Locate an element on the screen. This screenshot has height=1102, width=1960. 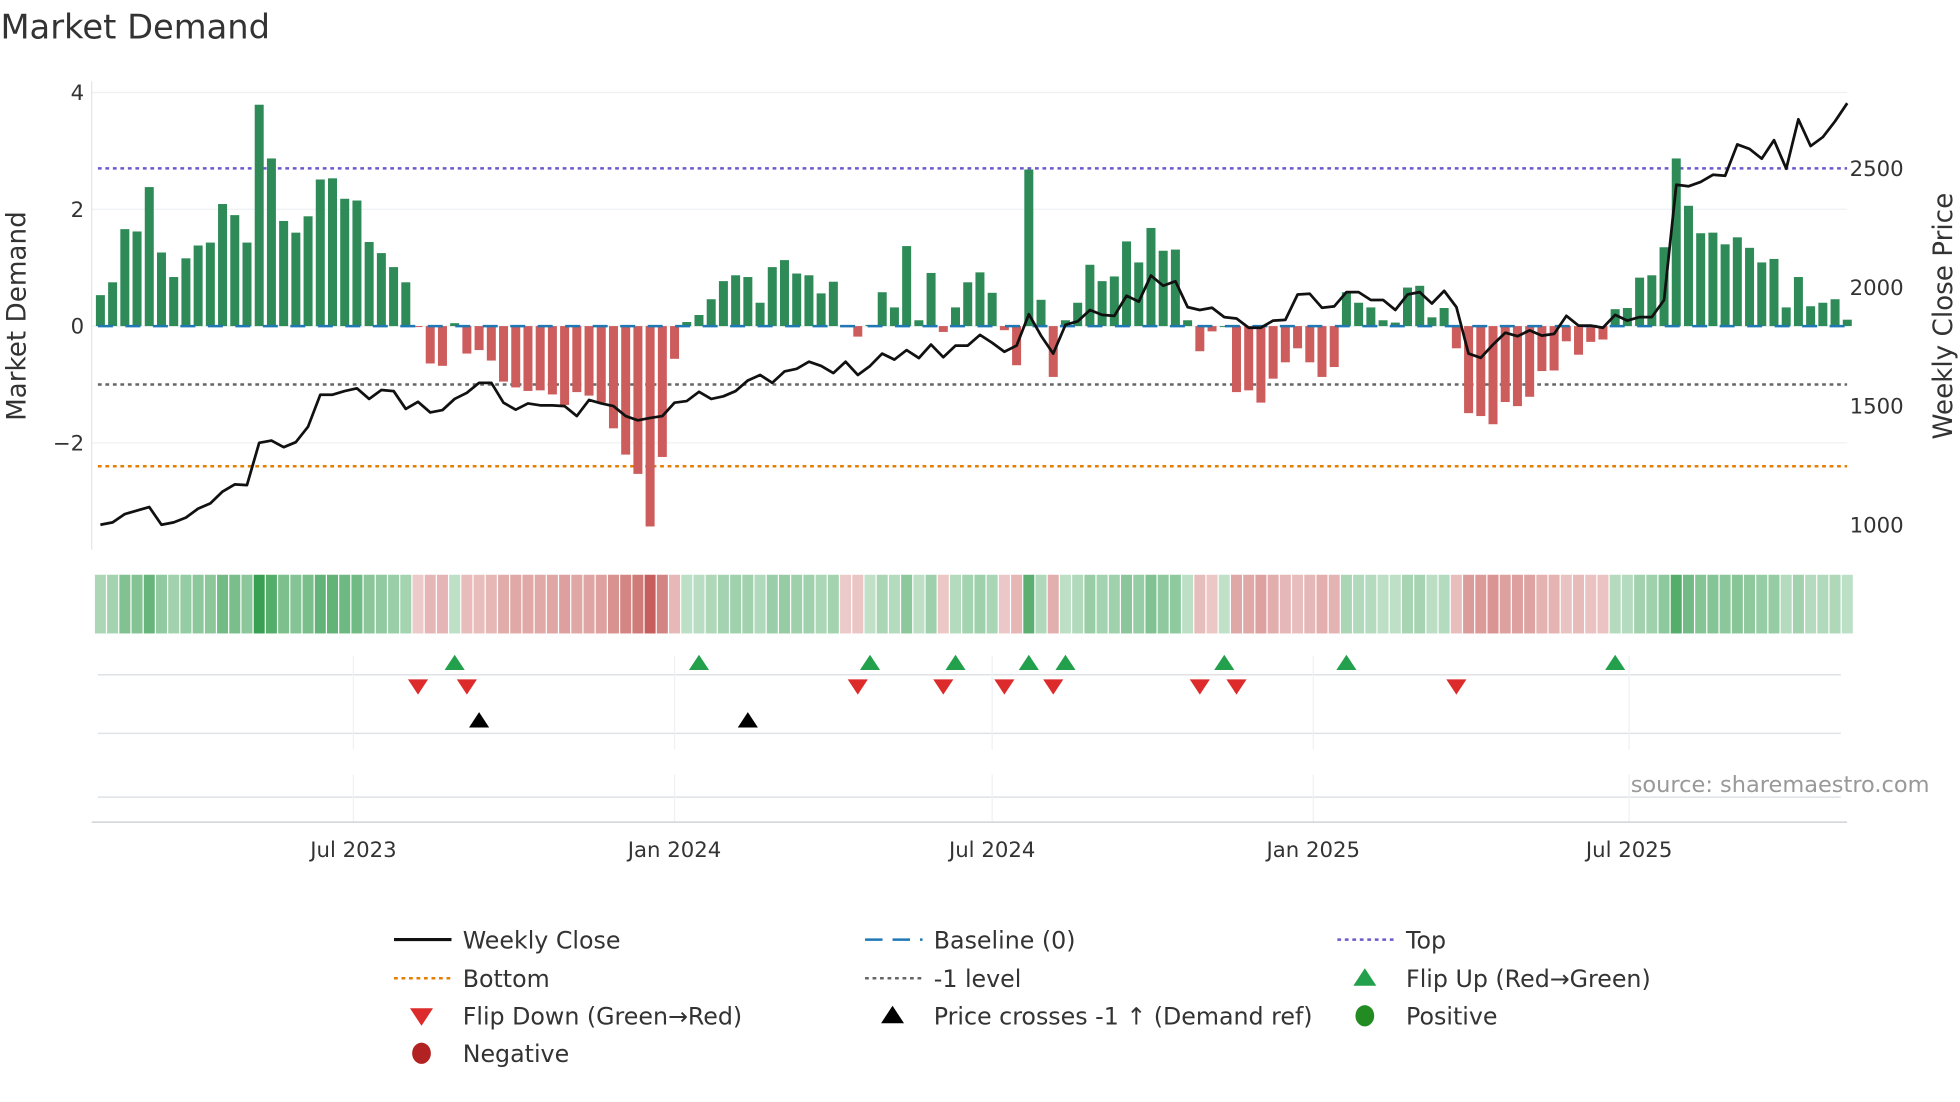
legend-item: Weekly Close is located at coordinates (507, 940).